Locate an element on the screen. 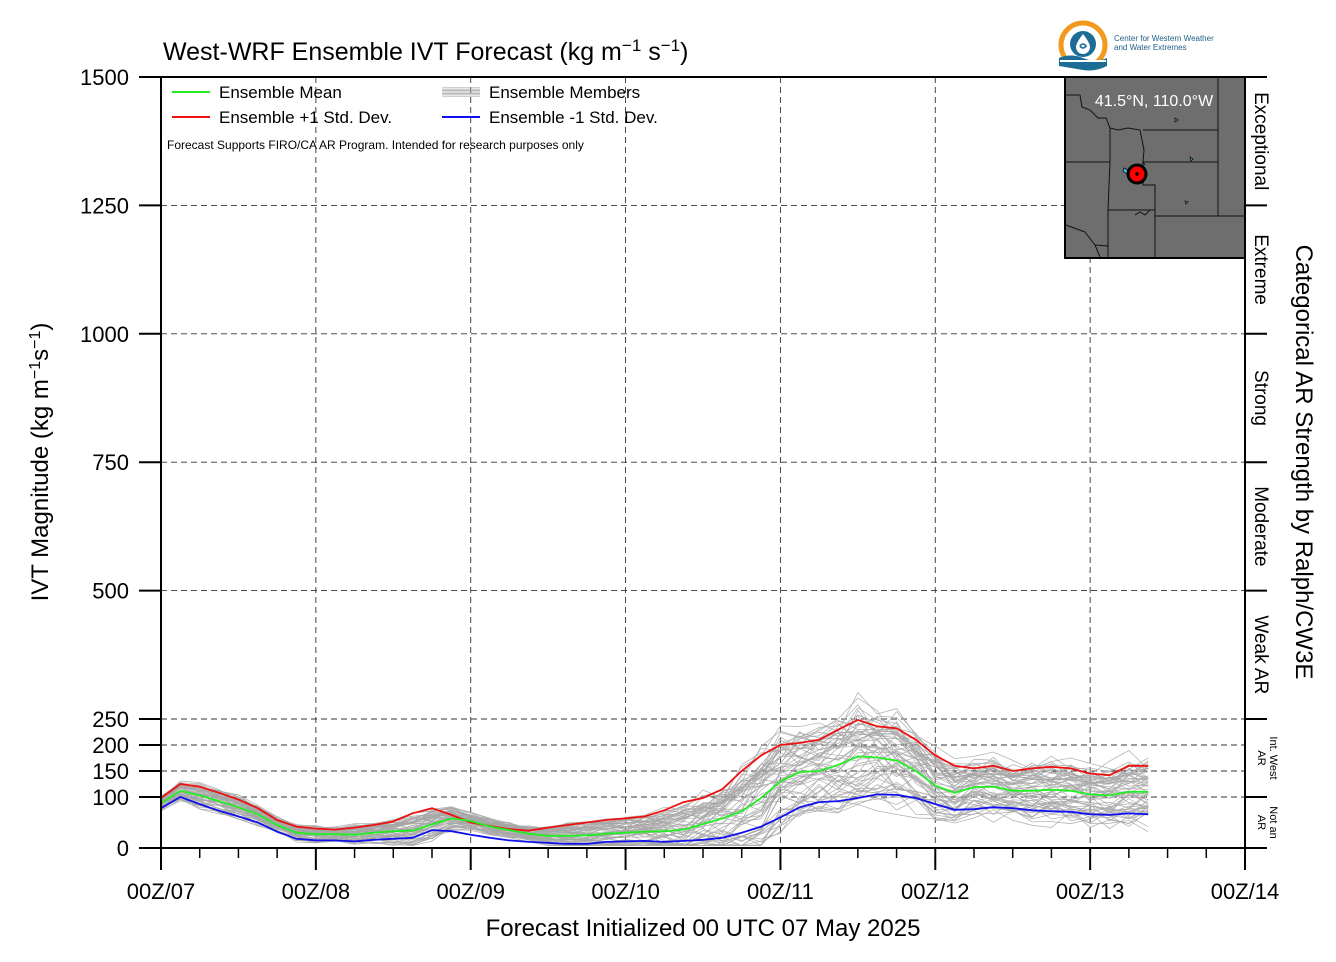  category-label: Strong is located at coordinates (1260, 398).